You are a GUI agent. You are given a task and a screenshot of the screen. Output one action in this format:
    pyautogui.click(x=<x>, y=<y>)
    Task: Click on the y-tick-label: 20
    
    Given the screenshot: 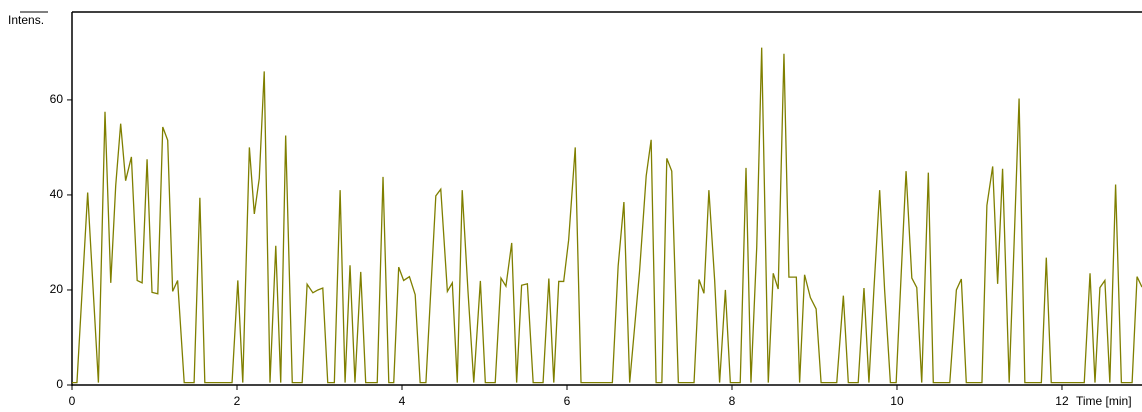 What is the action you would take?
    pyautogui.click(x=57, y=289)
    